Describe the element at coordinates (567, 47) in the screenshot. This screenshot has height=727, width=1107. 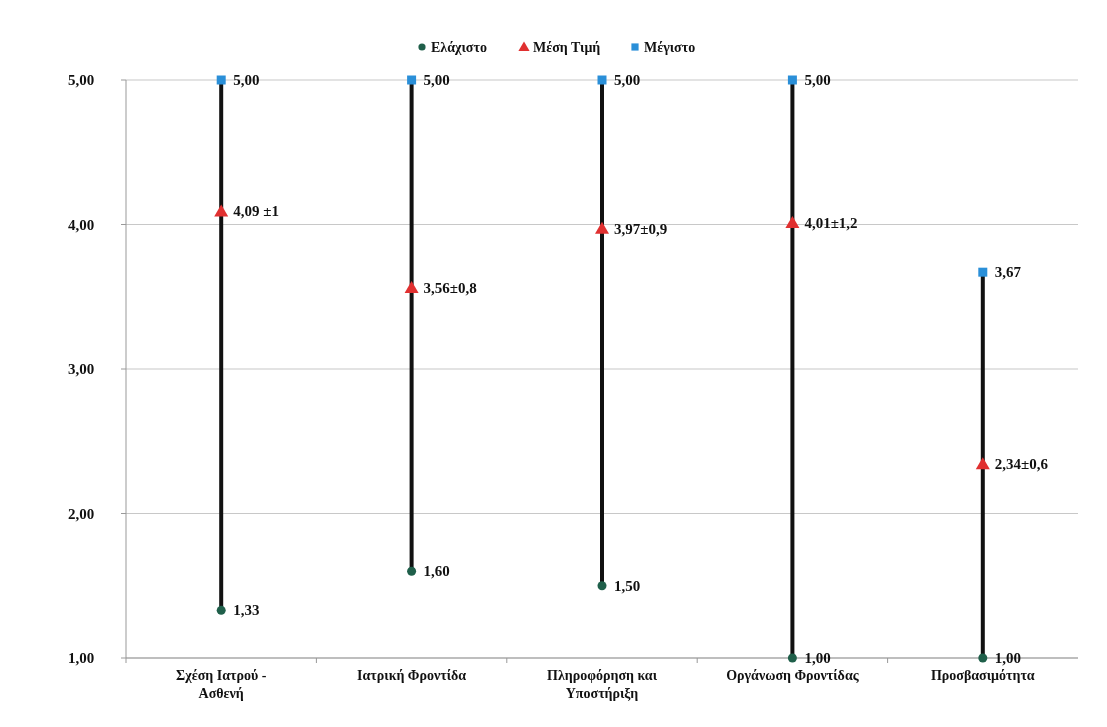
I see `legend-label: Μέση Τιμή` at that location.